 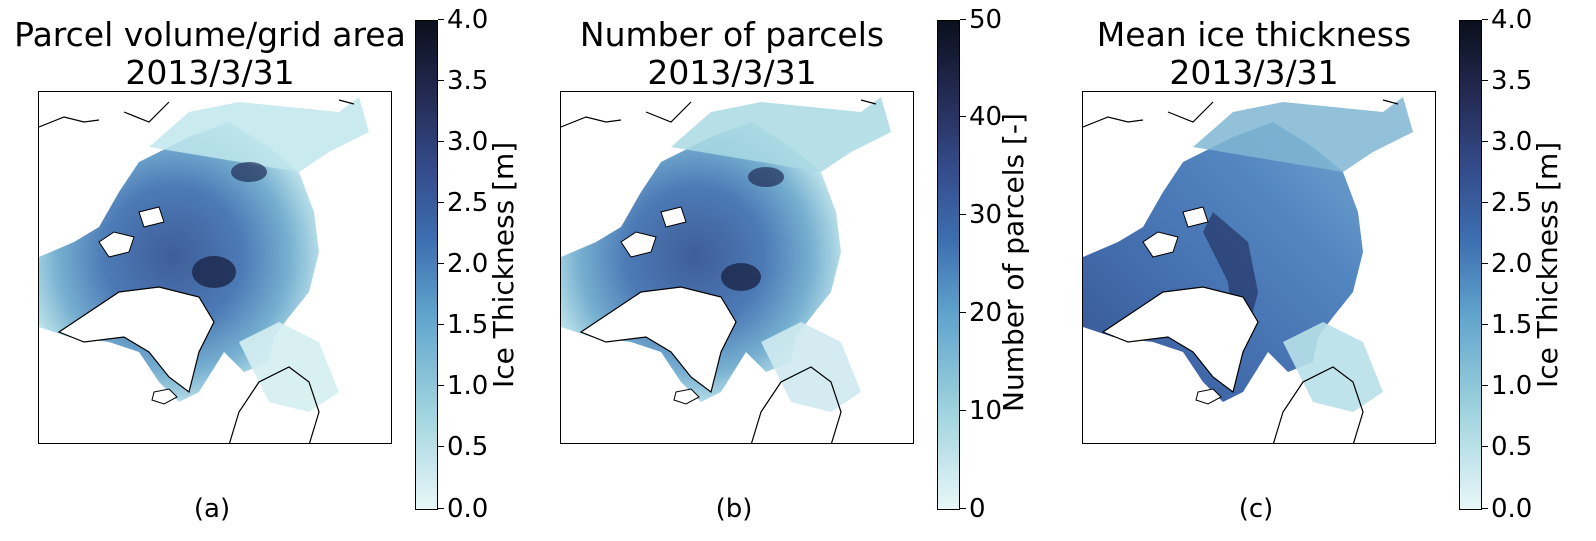 I want to click on parcel-count-map, so click(x=737, y=267).